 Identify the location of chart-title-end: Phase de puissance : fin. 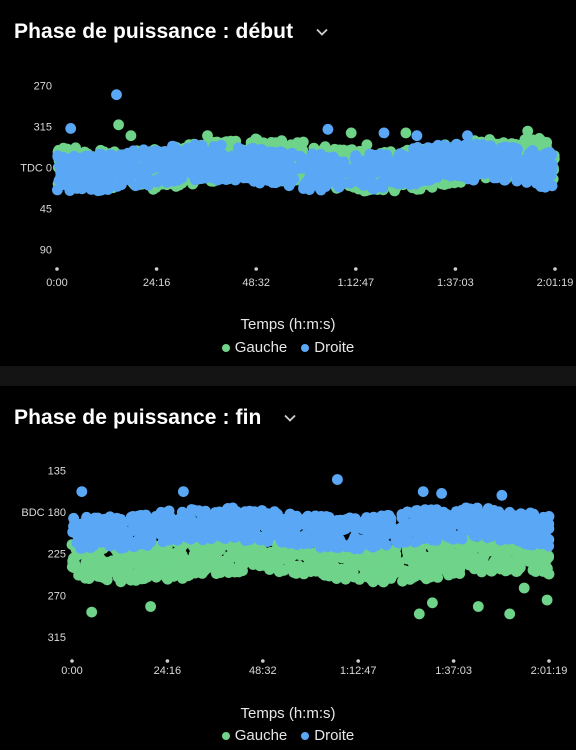
(138, 417).